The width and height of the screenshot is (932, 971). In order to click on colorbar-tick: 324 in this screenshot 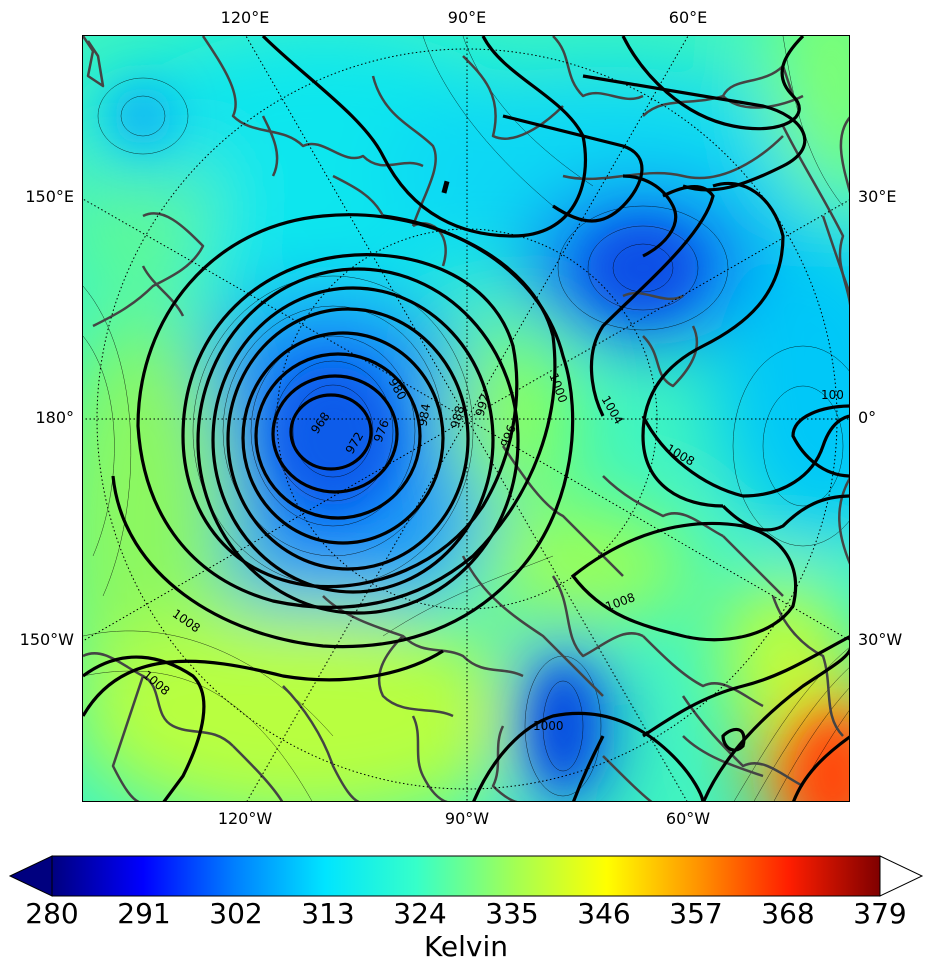, I will do `click(420, 913)`.